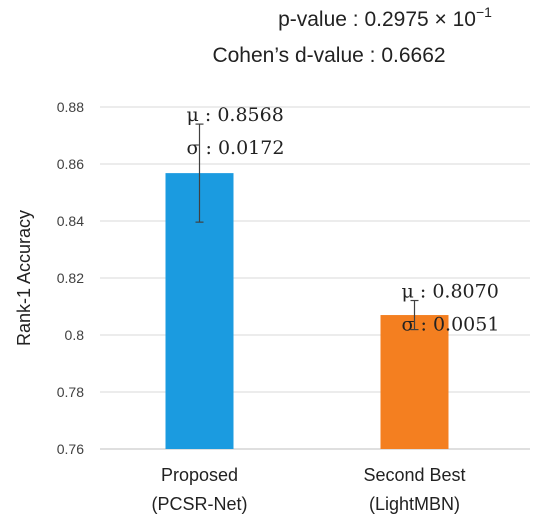 This screenshot has height=529, width=550. What do you see at coordinates (451, 325) in the screenshot?
I see `std-annotation: σ : 0.0051` at bounding box center [451, 325].